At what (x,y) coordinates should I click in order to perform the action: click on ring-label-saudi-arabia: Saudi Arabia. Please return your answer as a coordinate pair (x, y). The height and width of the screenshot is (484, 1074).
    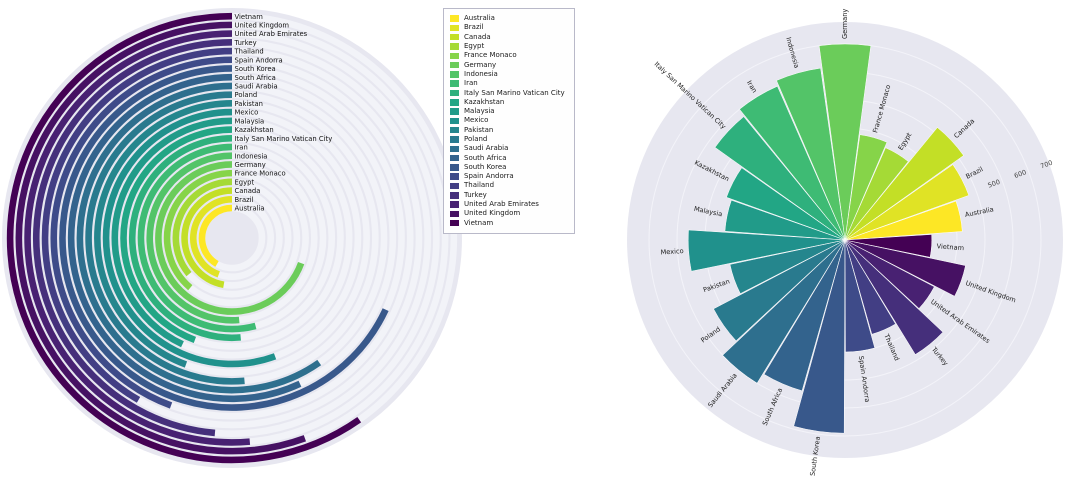
    Looking at the image, I should click on (256, 87).